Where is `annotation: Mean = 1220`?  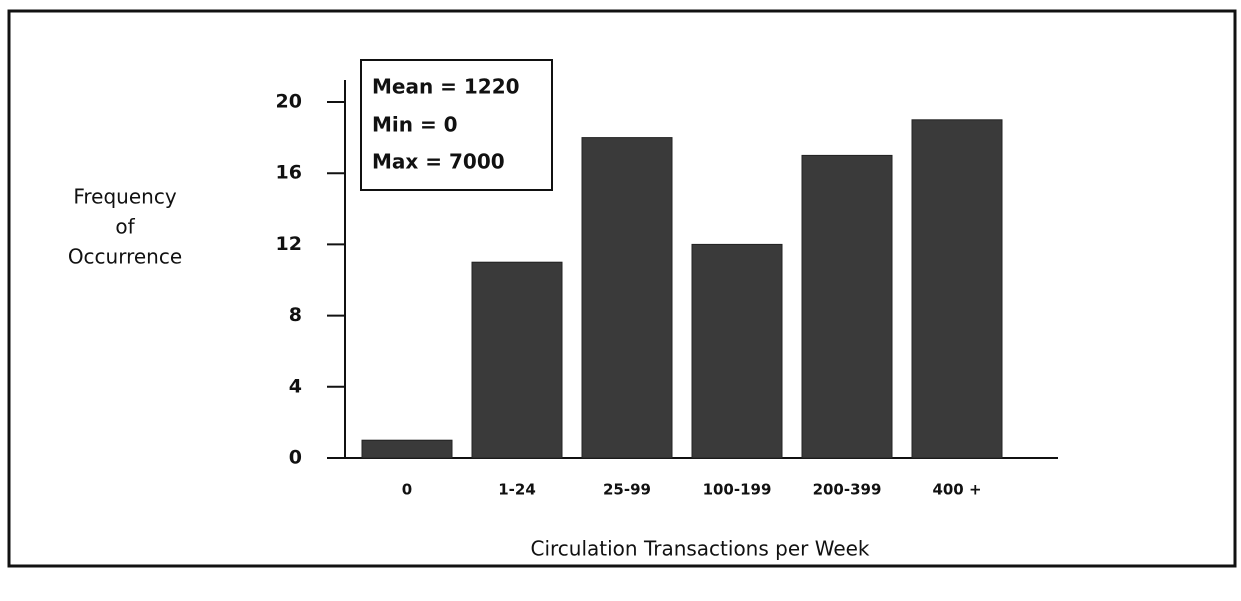
annotation: Mean = 1220 is located at coordinates (446, 87).